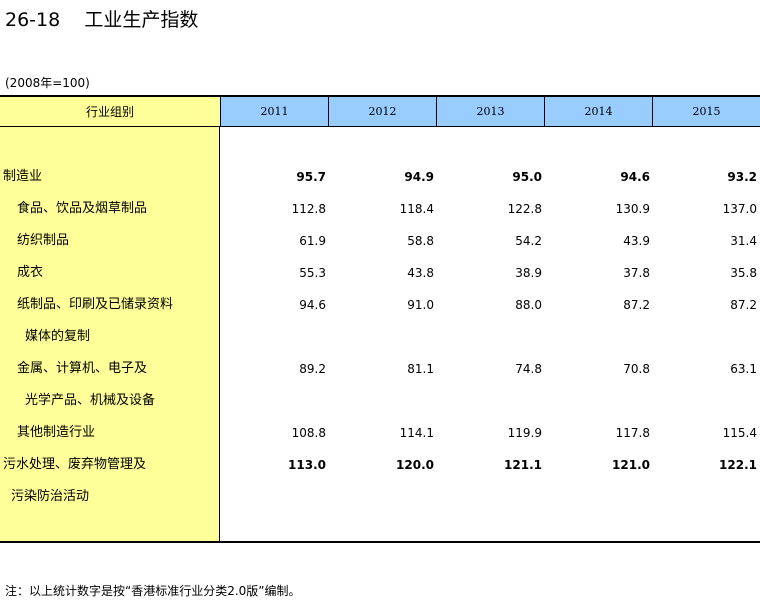 The height and width of the screenshot is (607, 760). I want to click on row-value-2013: 38.9, so click(528, 273).